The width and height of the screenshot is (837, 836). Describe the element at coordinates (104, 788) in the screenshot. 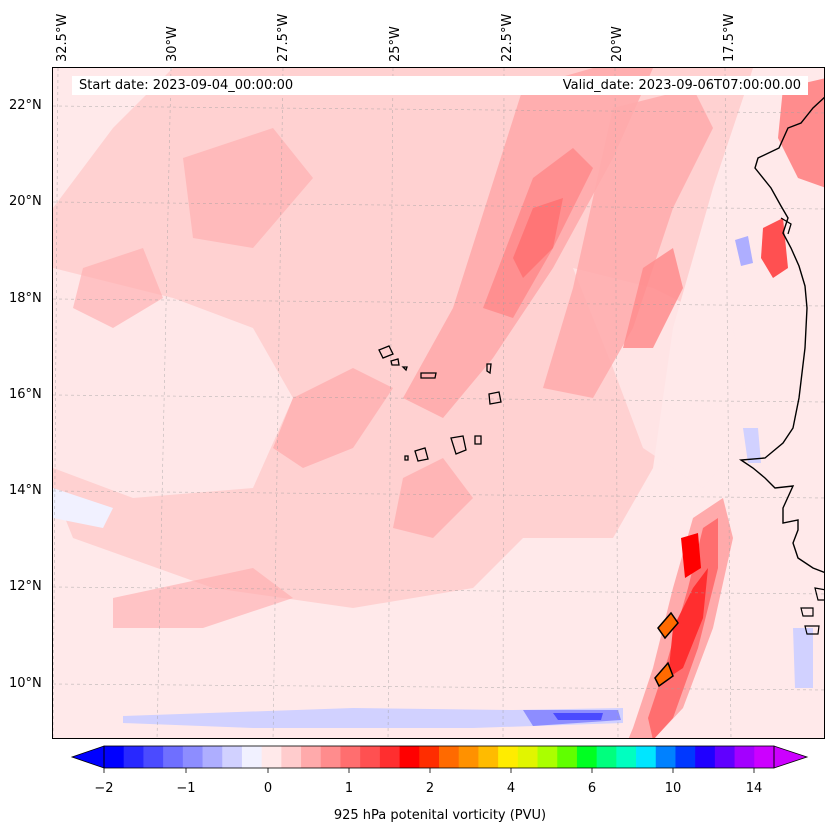

I see `colorbar-tick-label: −2` at that location.